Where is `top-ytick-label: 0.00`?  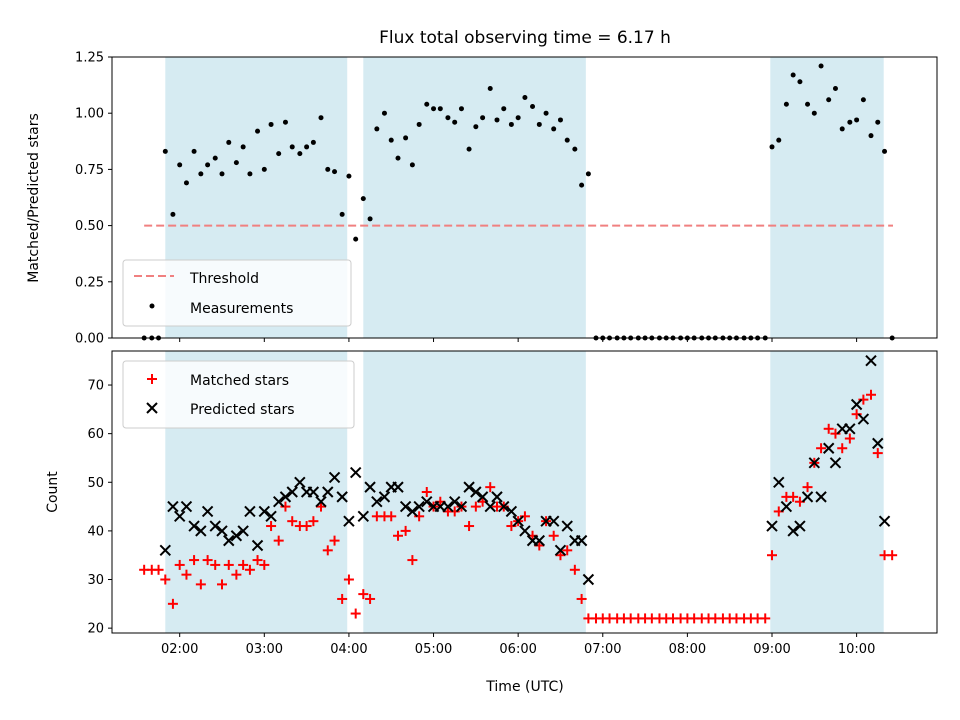
top-ytick-label: 0.00 is located at coordinates (89, 339).